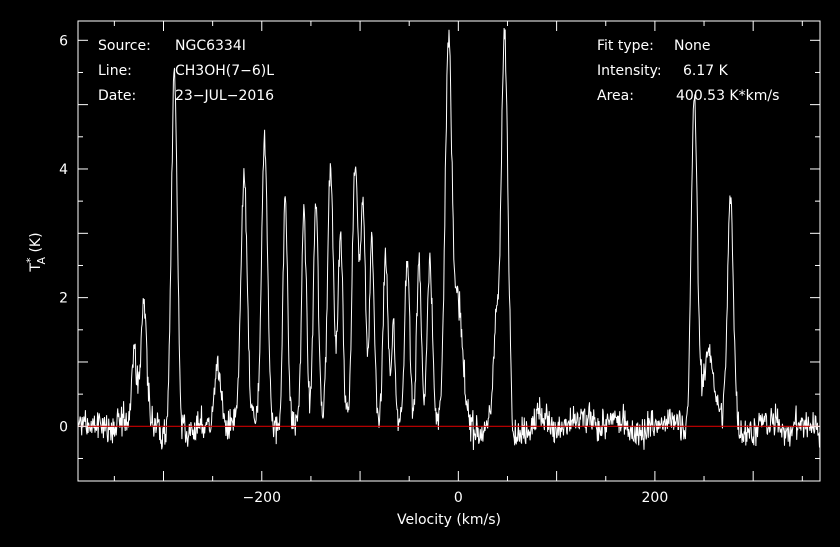 The image size is (840, 547). What do you see at coordinates (615, 96) in the screenshot?
I see `area-key: Area:` at bounding box center [615, 96].